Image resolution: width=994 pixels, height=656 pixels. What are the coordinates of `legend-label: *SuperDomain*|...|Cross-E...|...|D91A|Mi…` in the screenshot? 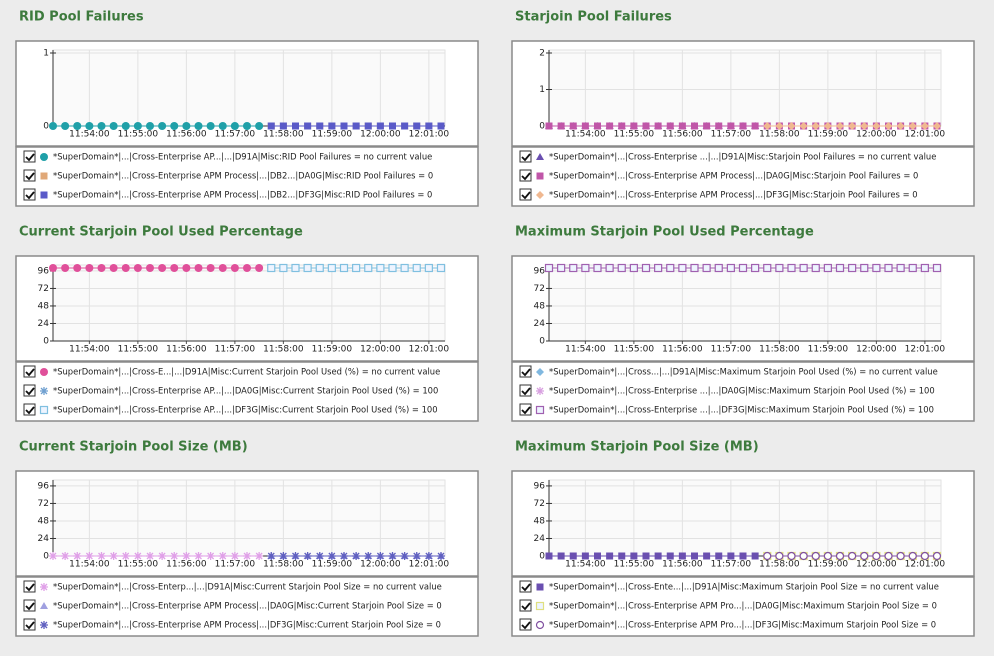 It's located at (246, 372).